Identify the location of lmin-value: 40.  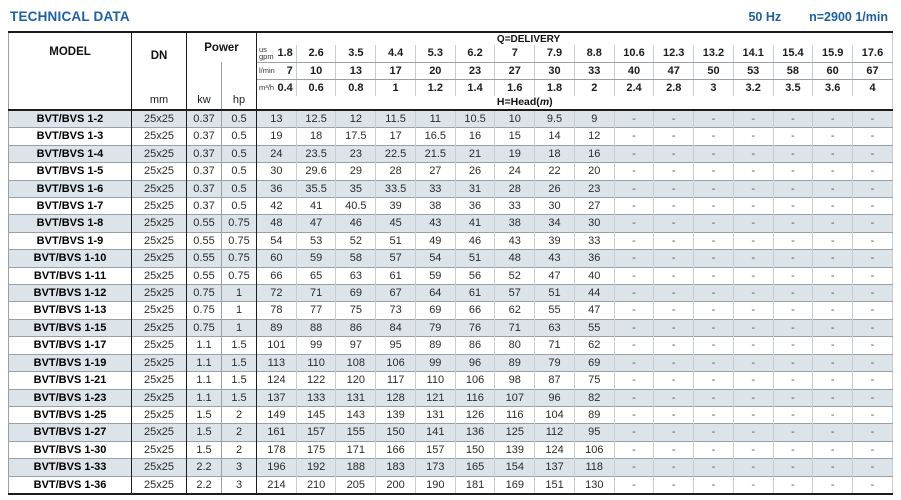
(634, 71).